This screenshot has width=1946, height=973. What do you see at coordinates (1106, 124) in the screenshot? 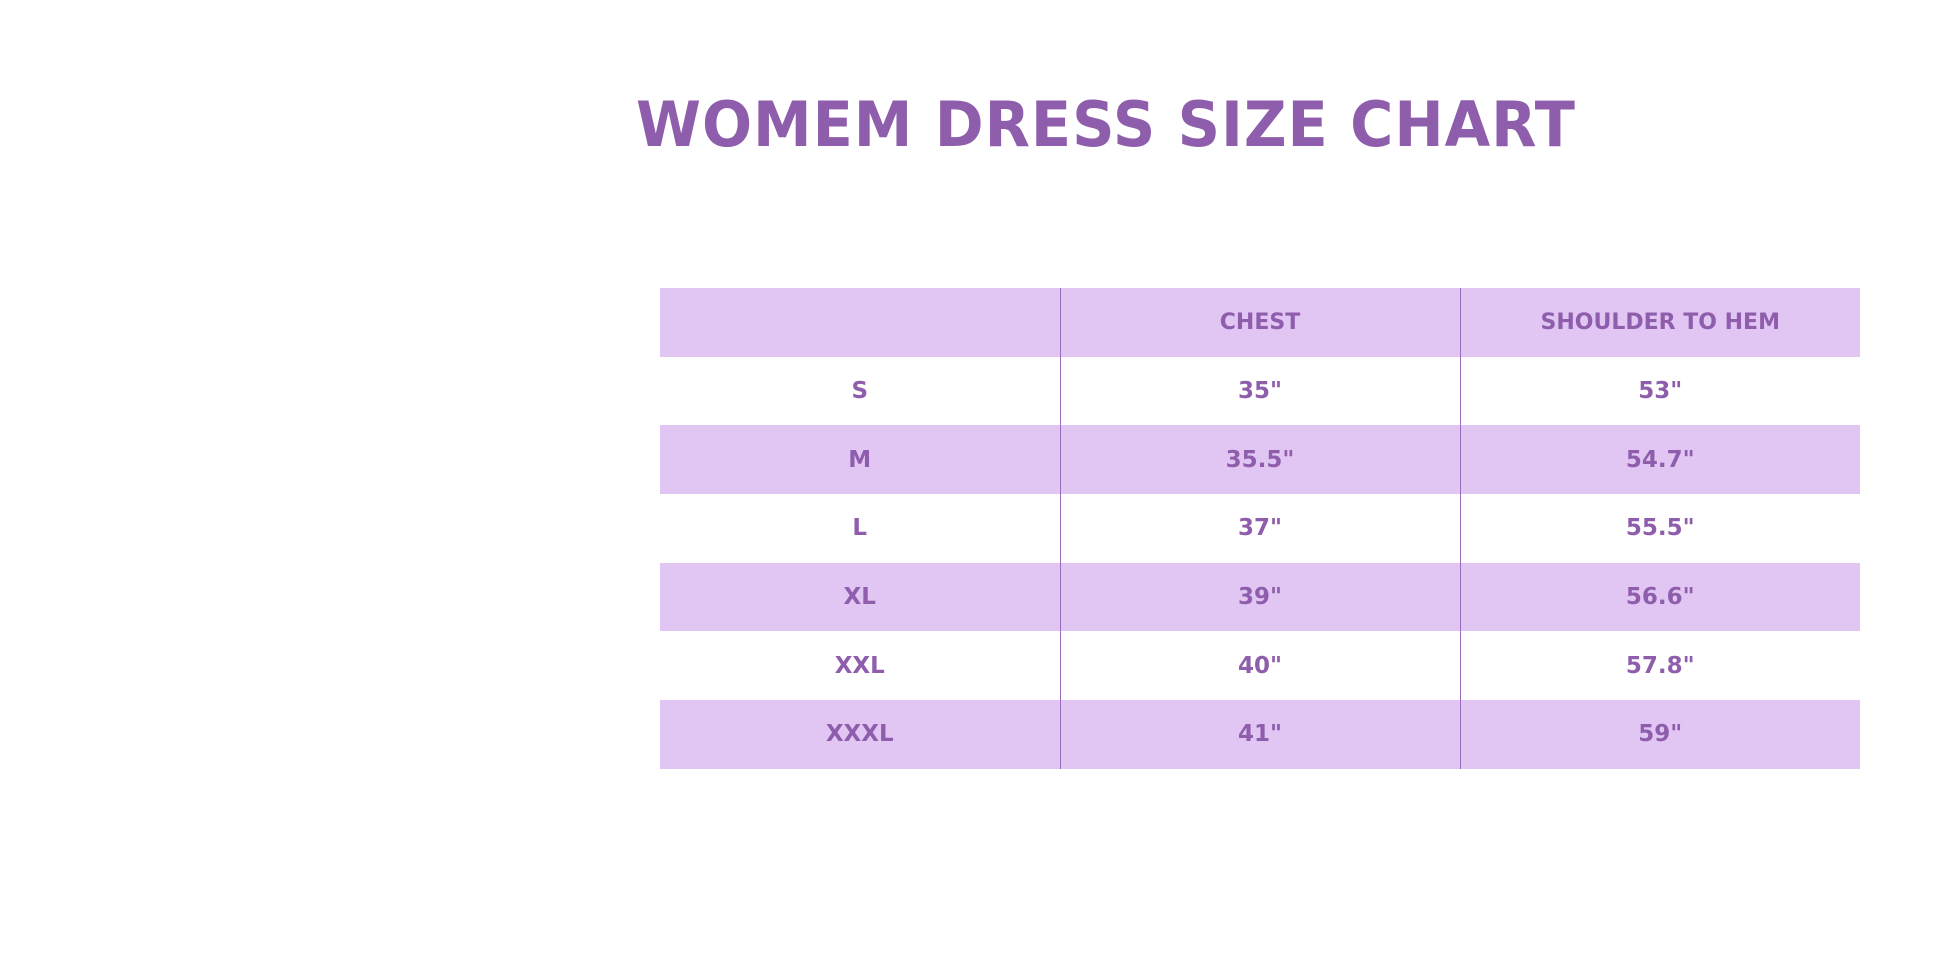
I see `page-title: WOMEM DRESS SIZE CHART` at bounding box center [1106, 124].